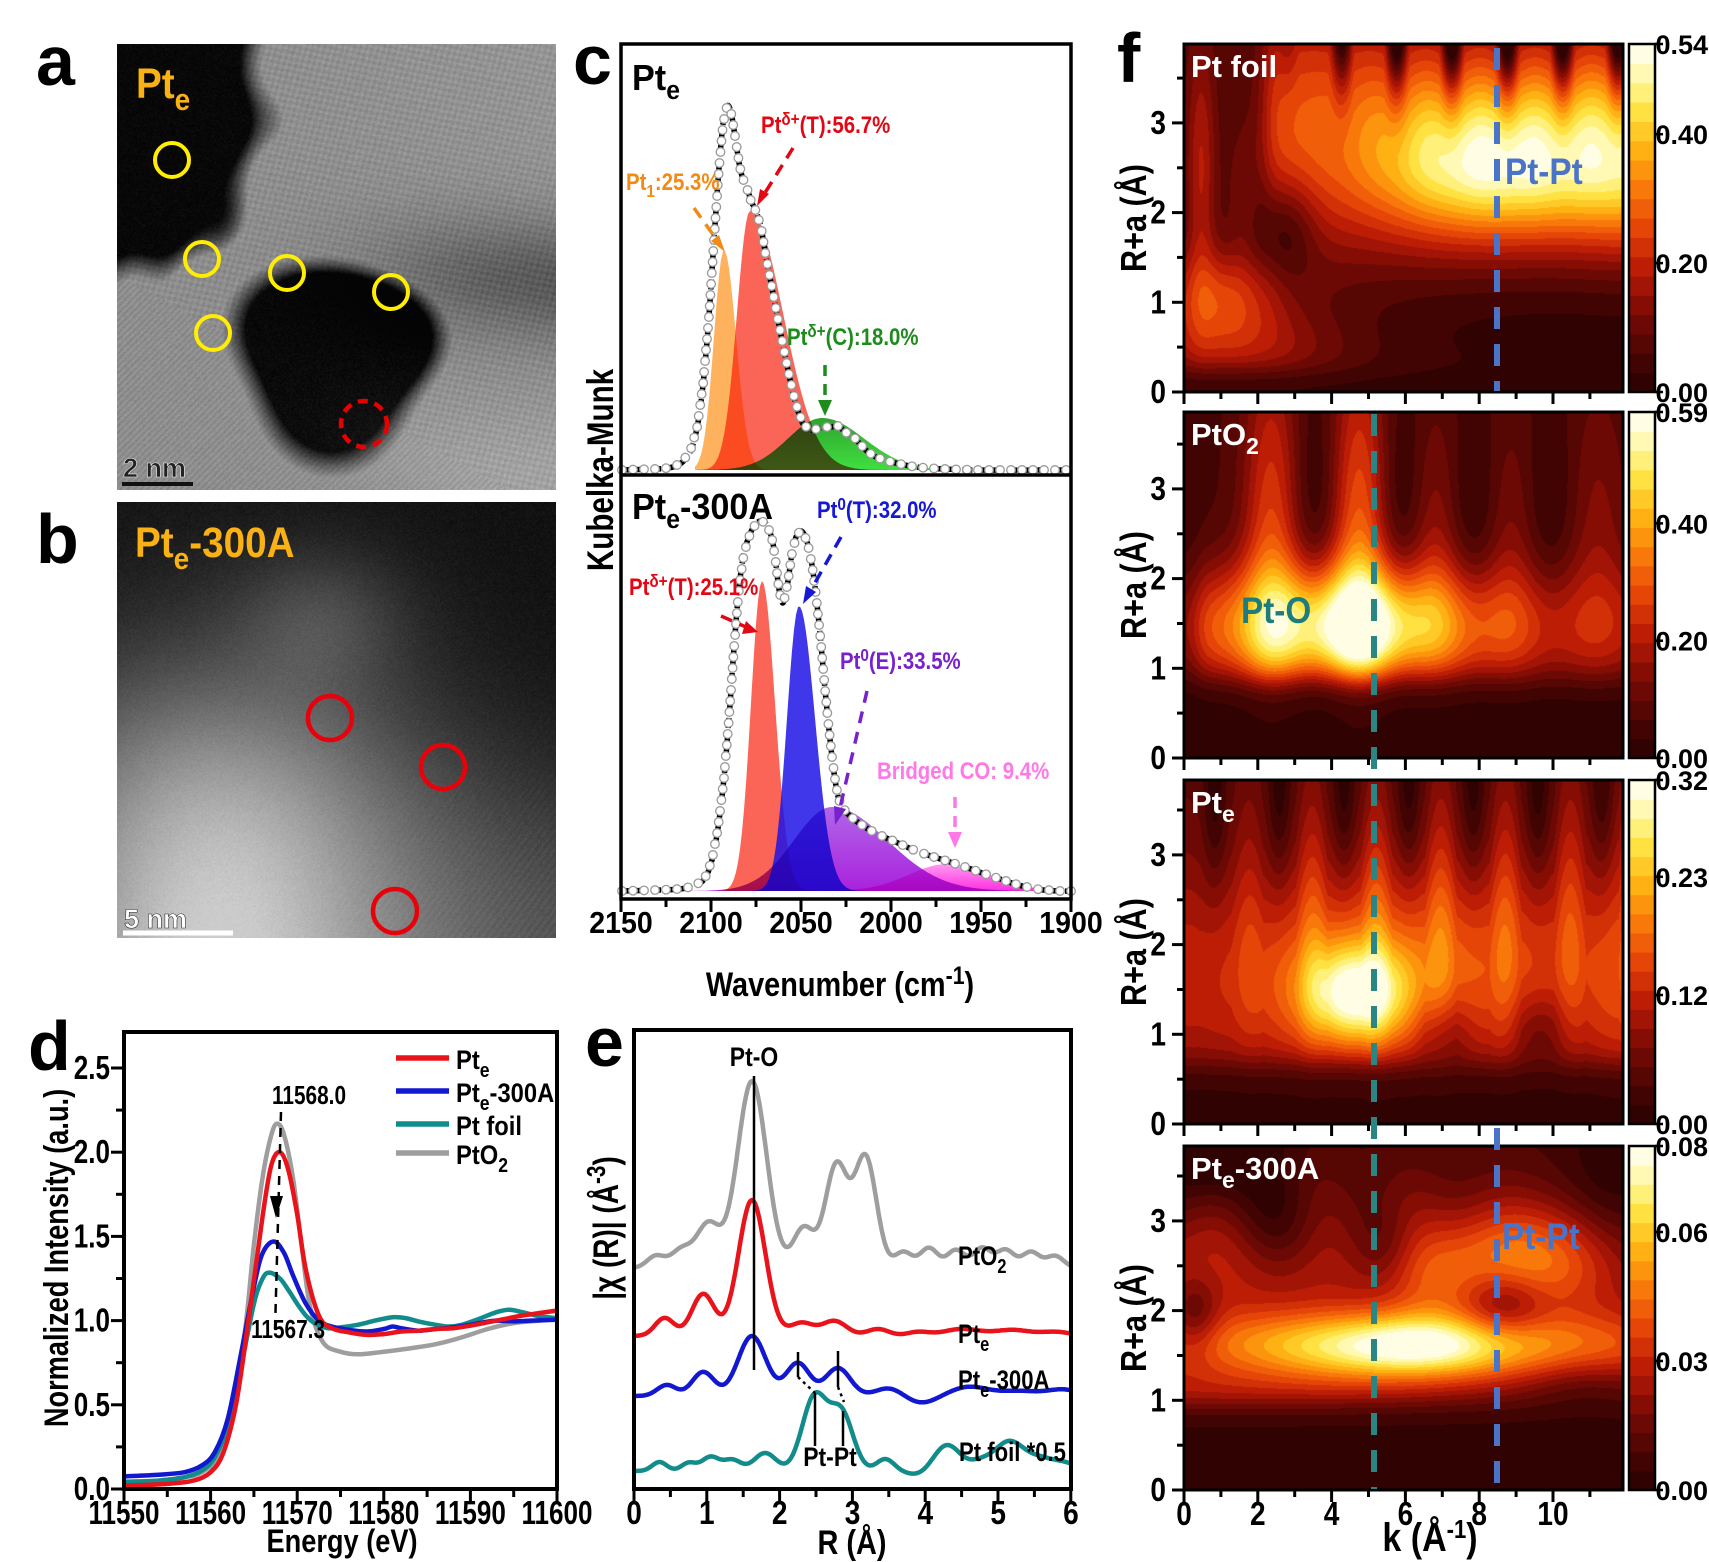 Image resolution: width=1709 pixels, height=1562 pixels. Describe the element at coordinates (825, 124) in the screenshot. I see `svg-text: Ptδ+(T):56.7%` at that location.